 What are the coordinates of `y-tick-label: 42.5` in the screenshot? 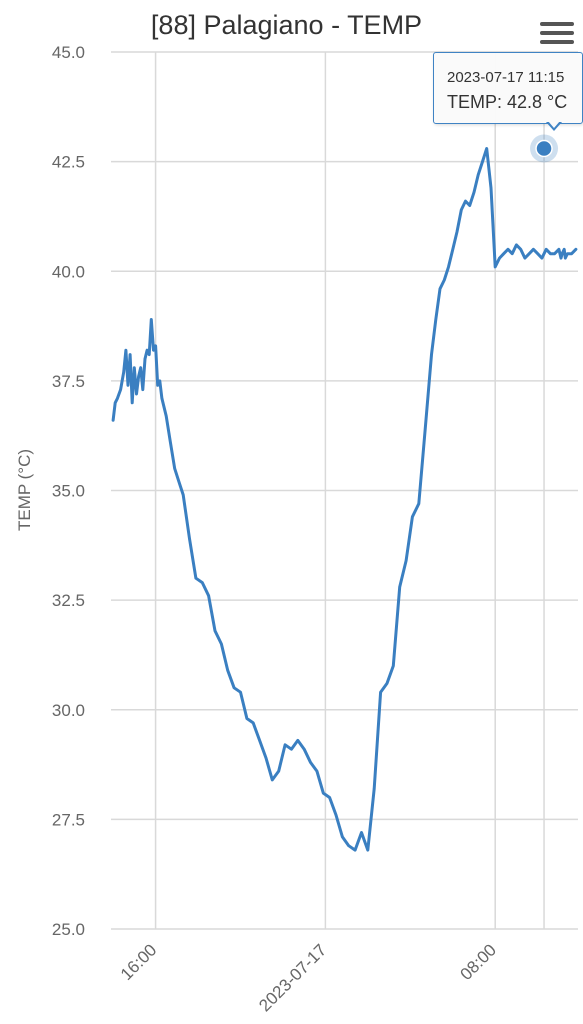 It's located at (68, 162).